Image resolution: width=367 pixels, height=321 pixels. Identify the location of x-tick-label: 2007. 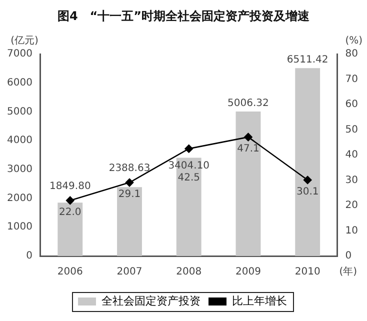
(129, 272).